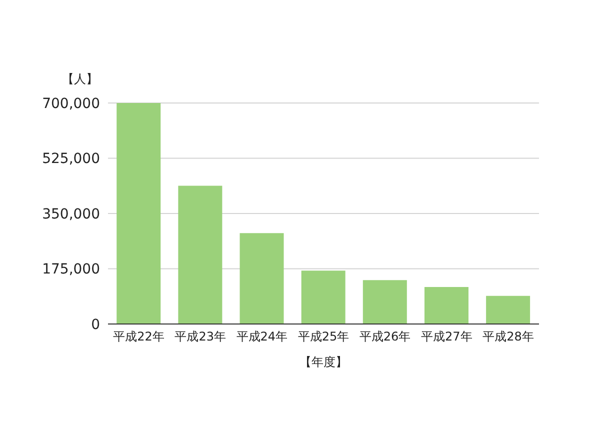 The width and height of the screenshot is (600, 430). Describe the element at coordinates (262, 337) in the screenshot. I see `x-tick-label: 平成24年` at that location.